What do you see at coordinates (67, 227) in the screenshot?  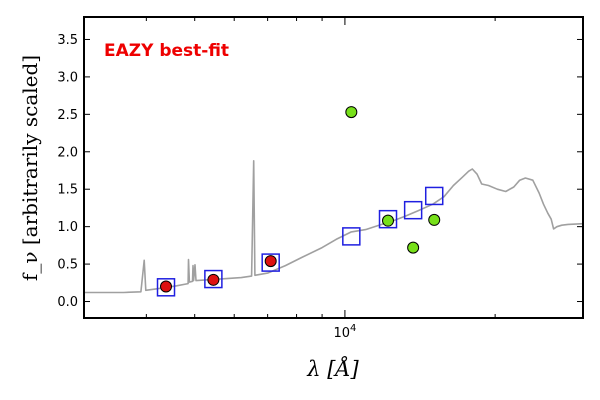 I see `y-tick-label: 1.0` at bounding box center [67, 227].